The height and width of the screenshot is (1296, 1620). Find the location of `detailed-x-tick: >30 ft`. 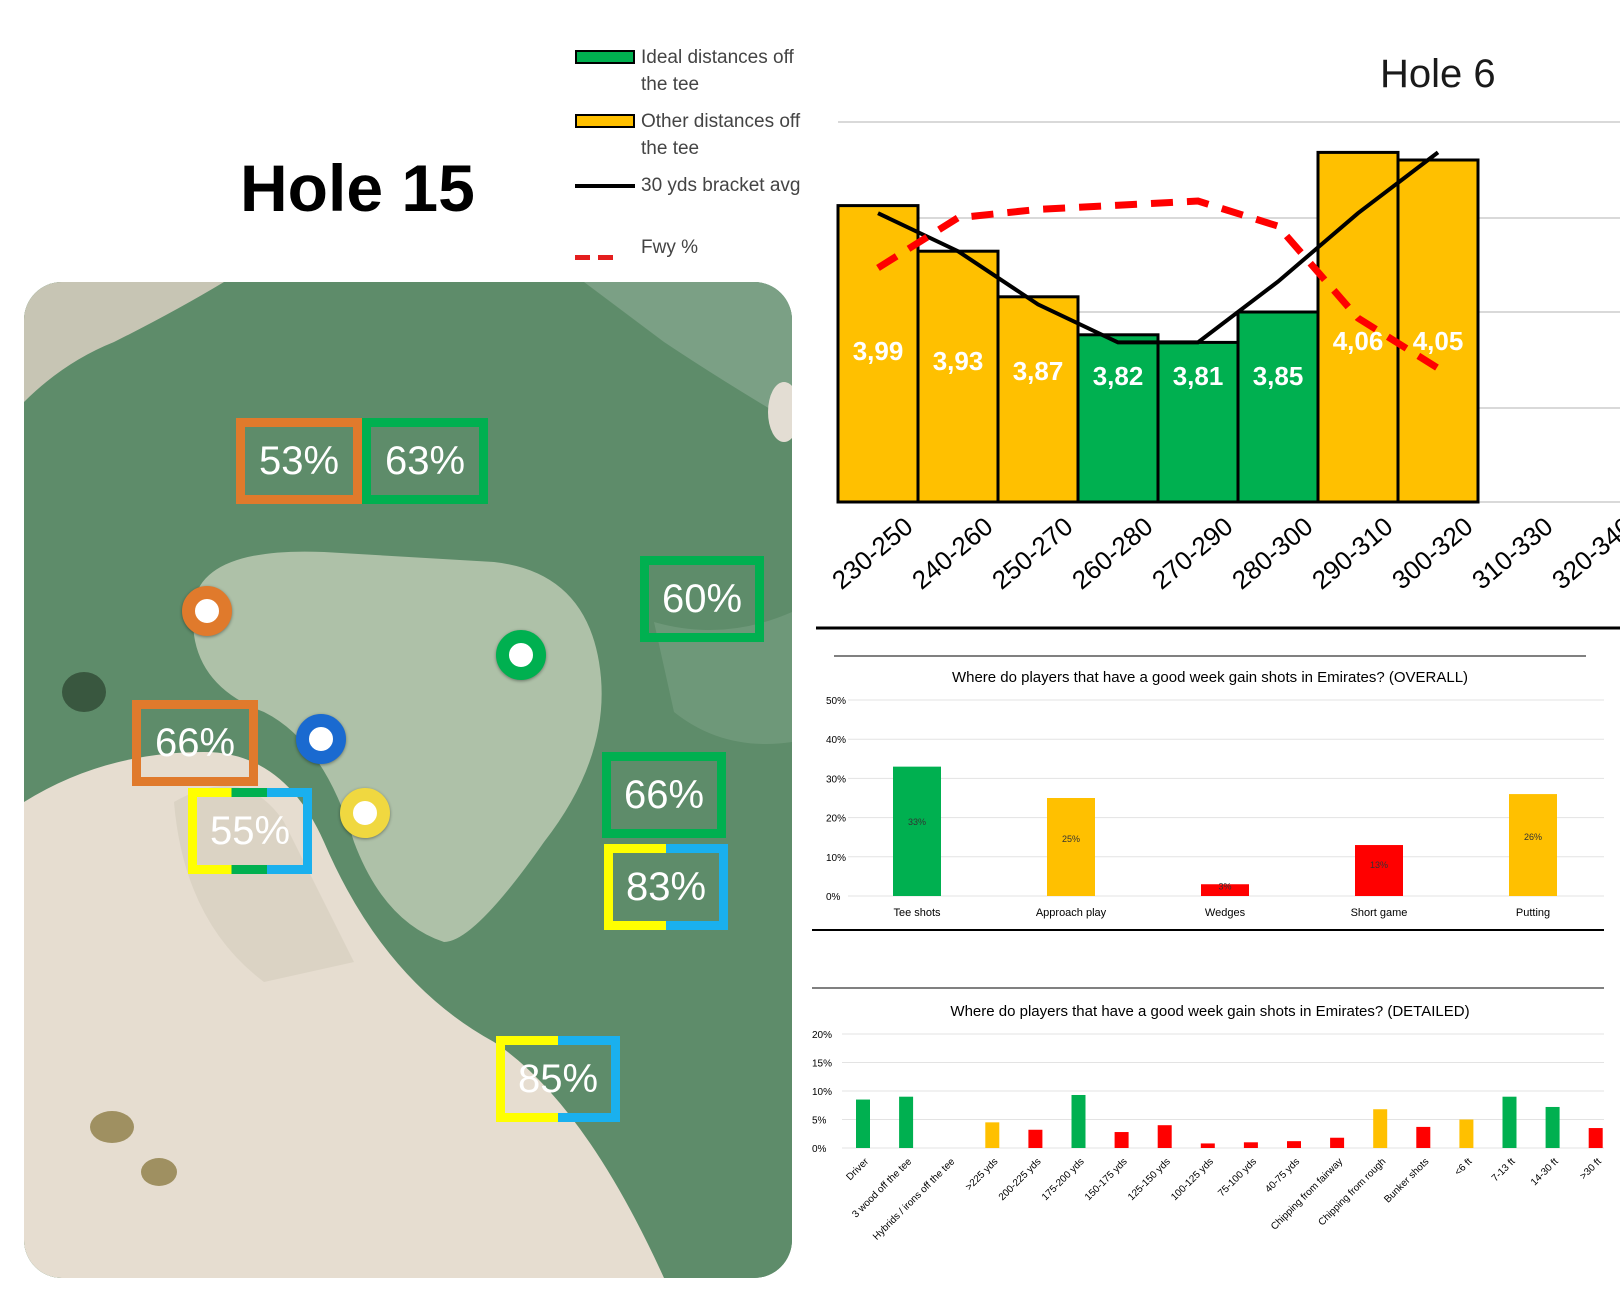

detailed-x-tick: >30 ft is located at coordinates (1591, 1169).